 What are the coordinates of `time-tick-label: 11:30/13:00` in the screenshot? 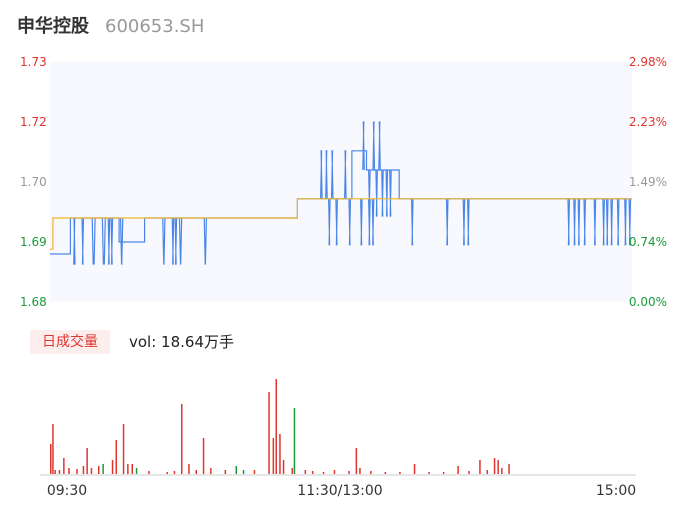 It's located at (339, 491).